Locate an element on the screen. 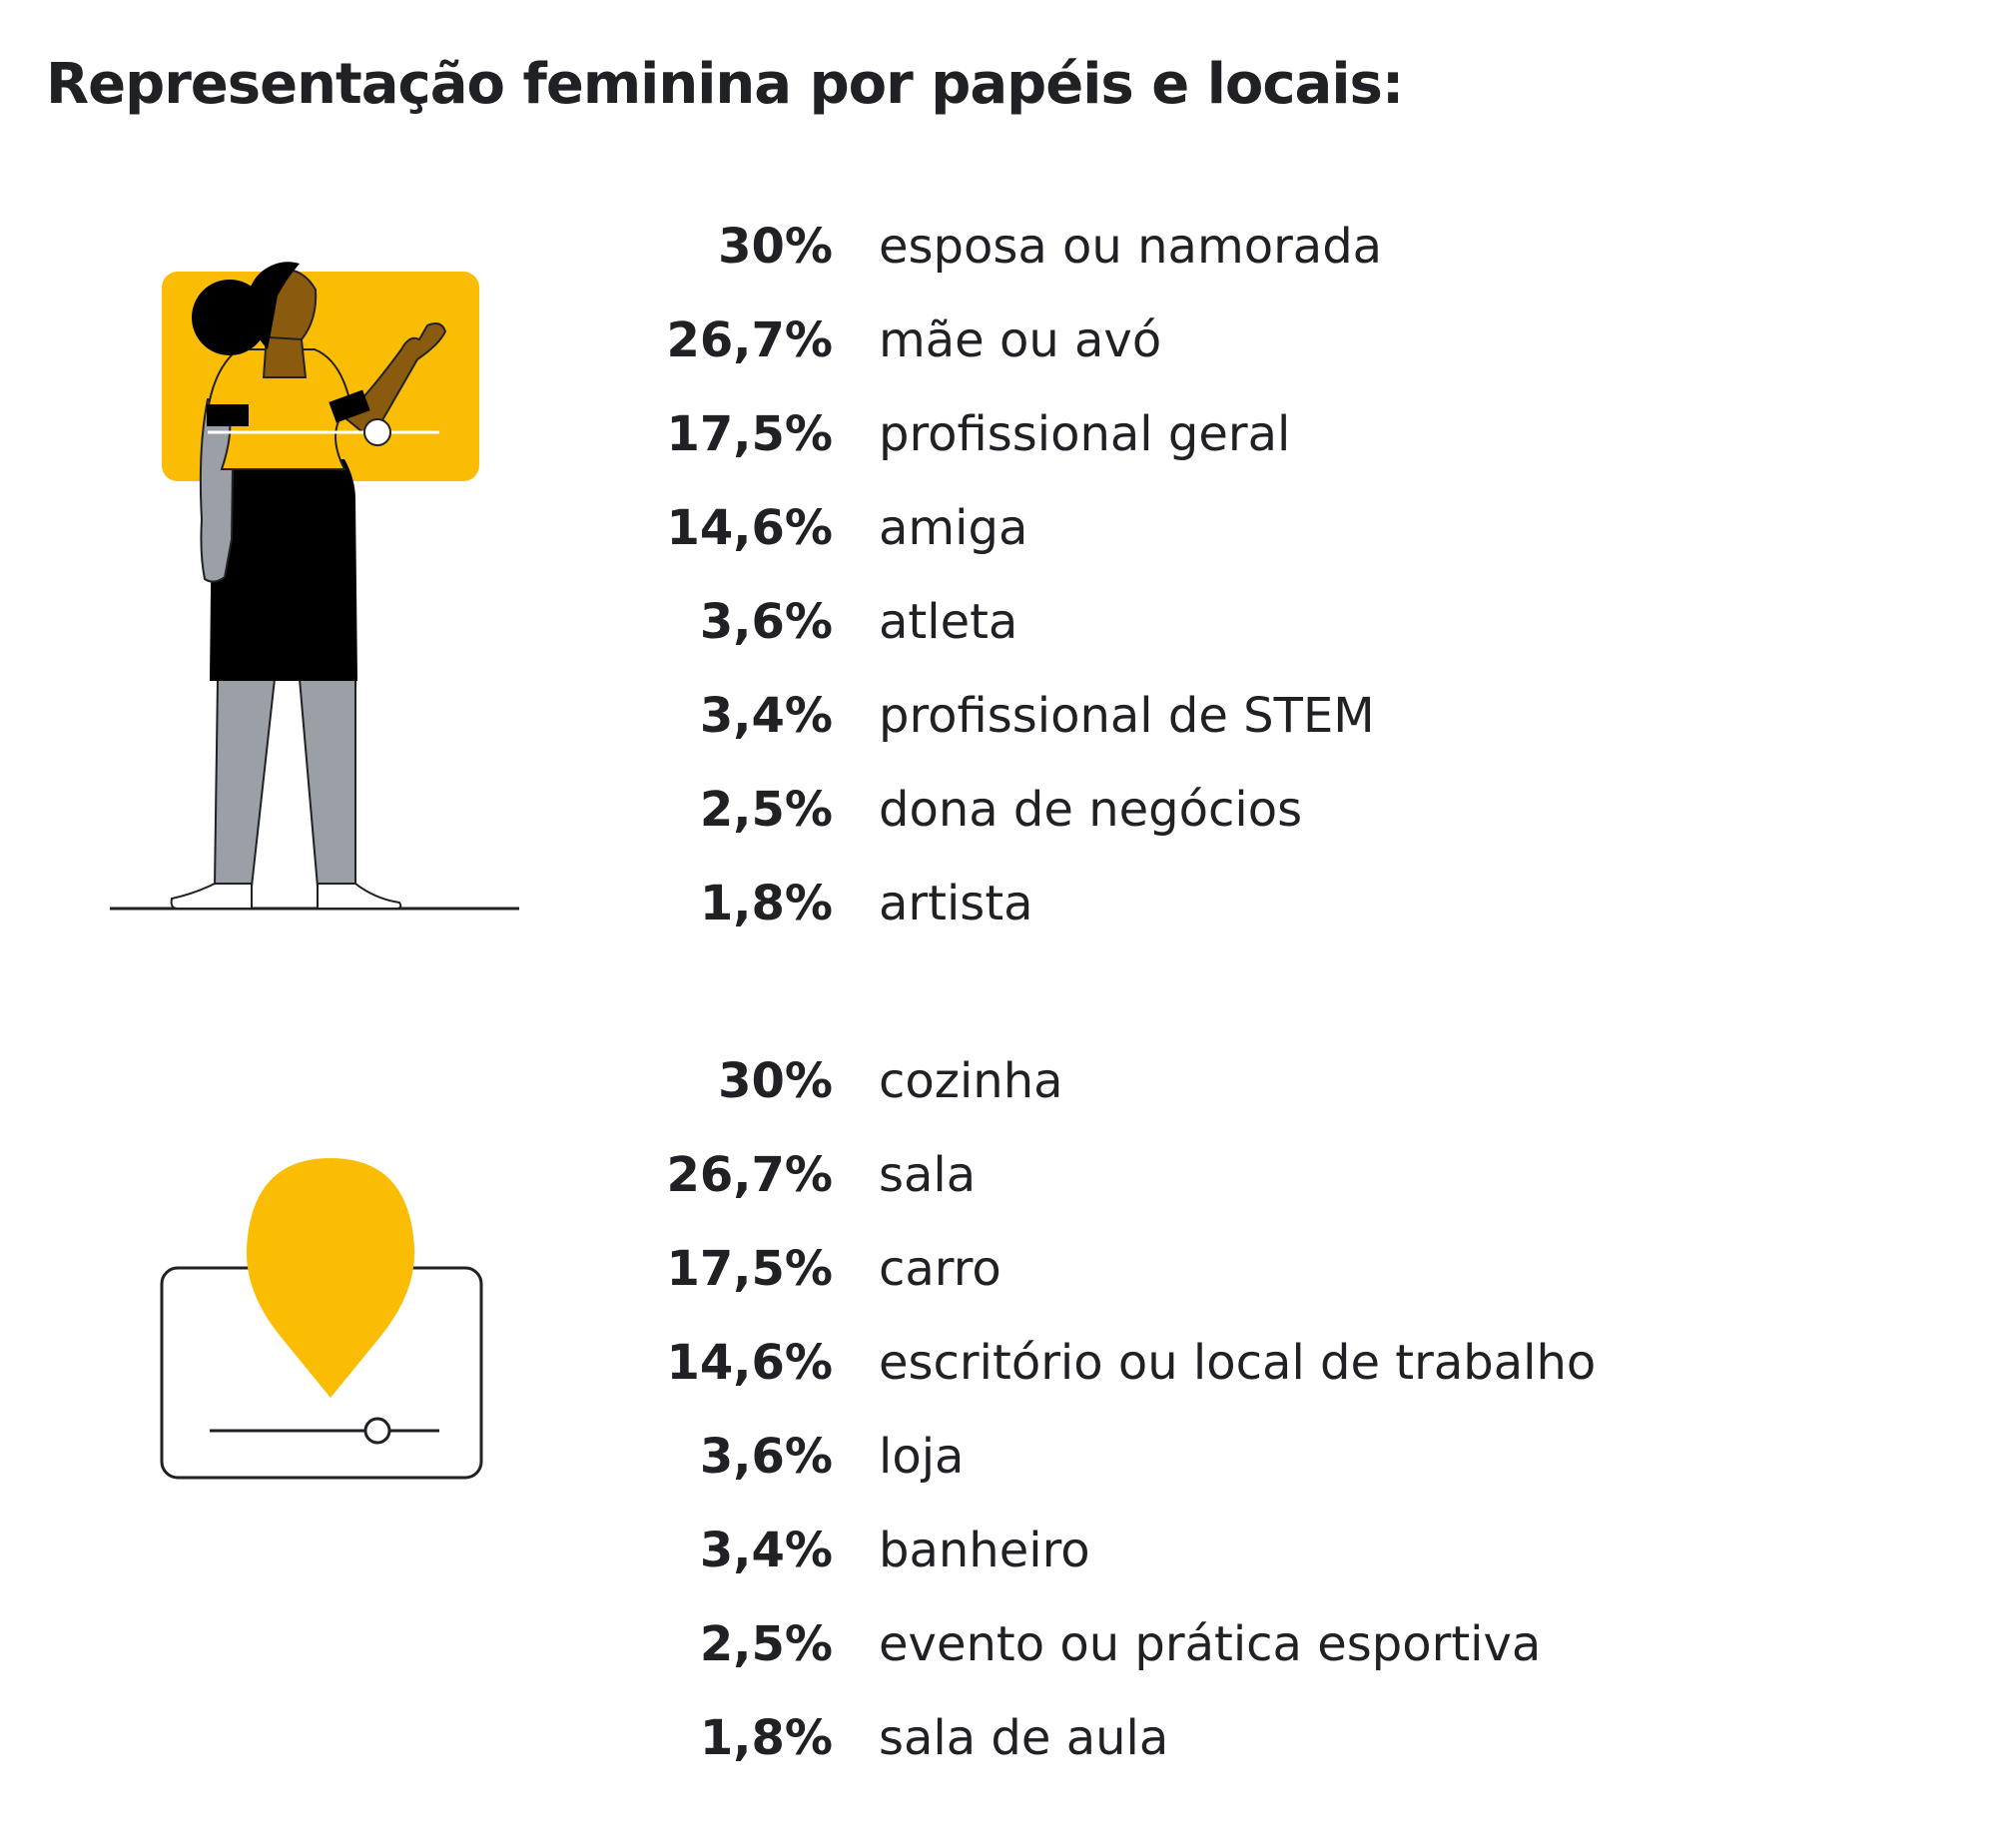 The height and width of the screenshot is (1848, 1997). list-item: 2,5% evento ou prática esportiva is located at coordinates (998, 1644).